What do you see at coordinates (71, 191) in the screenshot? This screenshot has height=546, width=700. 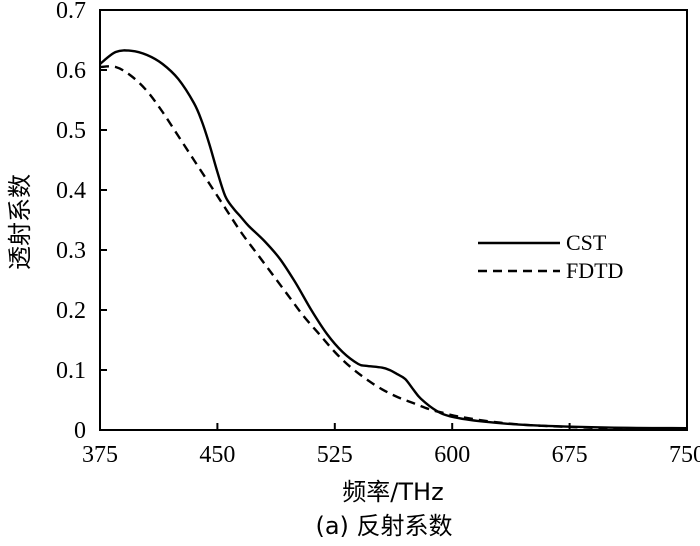 I see `y-tick-label: 0.4` at bounding box center [71, 191].